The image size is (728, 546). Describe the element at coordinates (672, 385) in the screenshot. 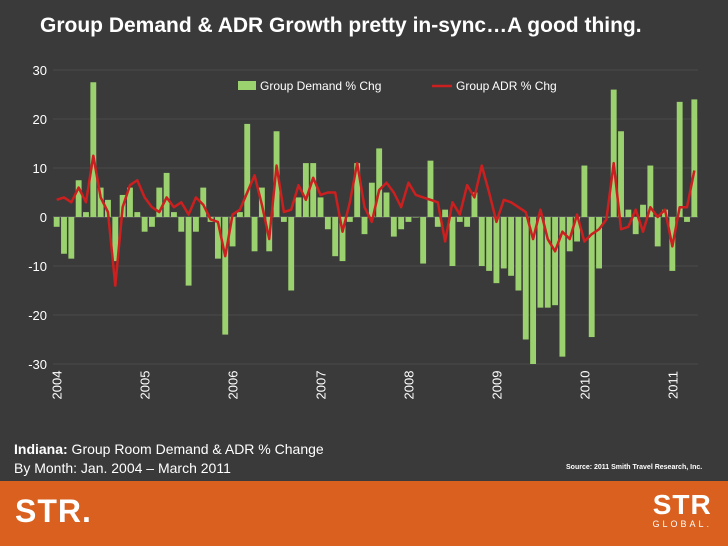

I see `x-year-label: 2011` at that location.